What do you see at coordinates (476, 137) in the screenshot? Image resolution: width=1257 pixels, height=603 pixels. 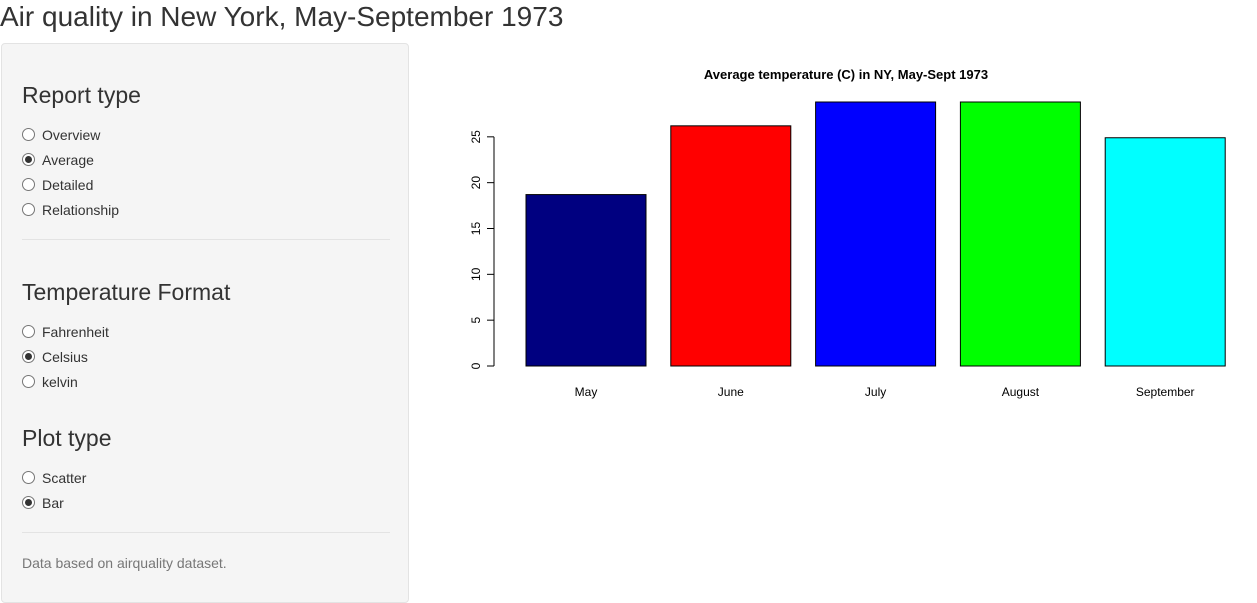 I see `y-tick-label: 25` at bounding box center [476, 137].